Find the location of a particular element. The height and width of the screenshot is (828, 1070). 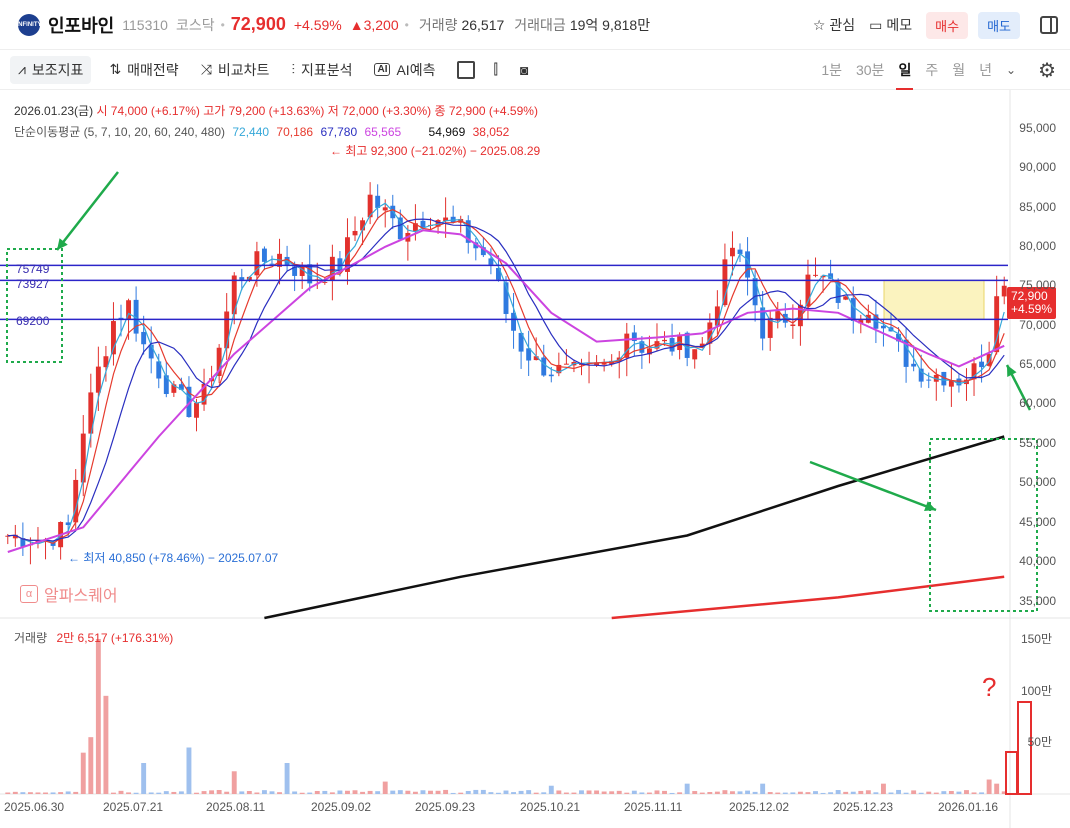

strategy-label: 매매전략 is located at coordinates (153, 69).